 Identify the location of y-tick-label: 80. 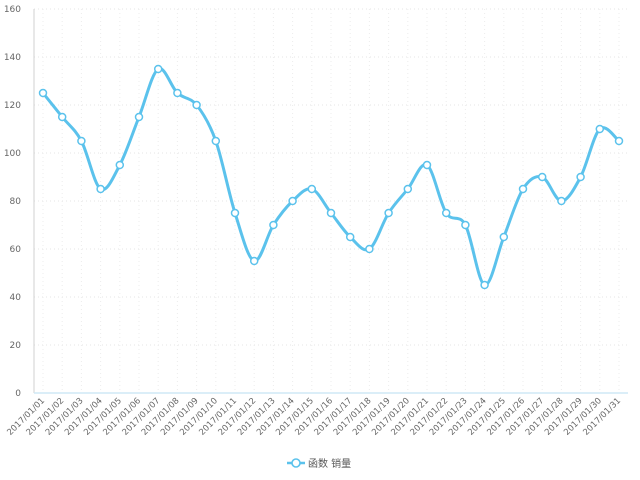
(16, 202).